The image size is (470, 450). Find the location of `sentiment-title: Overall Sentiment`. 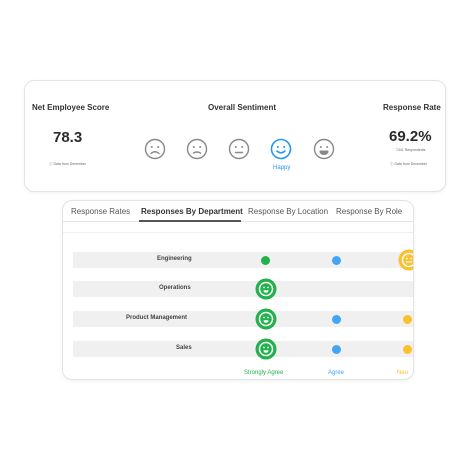

sentiment-title: Overall Sentiment is located at coordinates (242, 107).